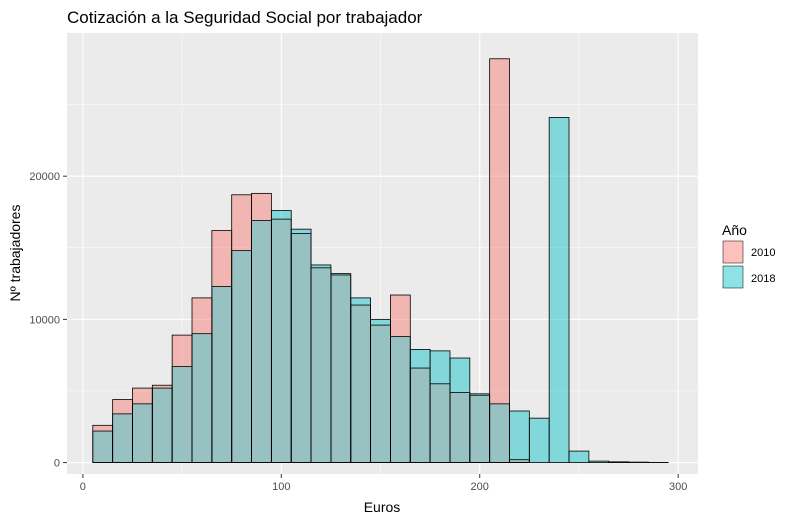 This screenshot has width=792, height=522. Describe the element at coordinates (281, 487) in the screenshot. I see `x-tick-label: 100` at that location.